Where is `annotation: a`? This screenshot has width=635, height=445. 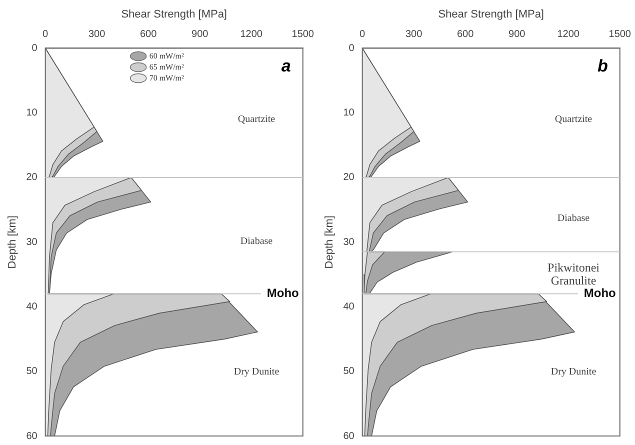 annotation: a is located at coordinates (286, 66).